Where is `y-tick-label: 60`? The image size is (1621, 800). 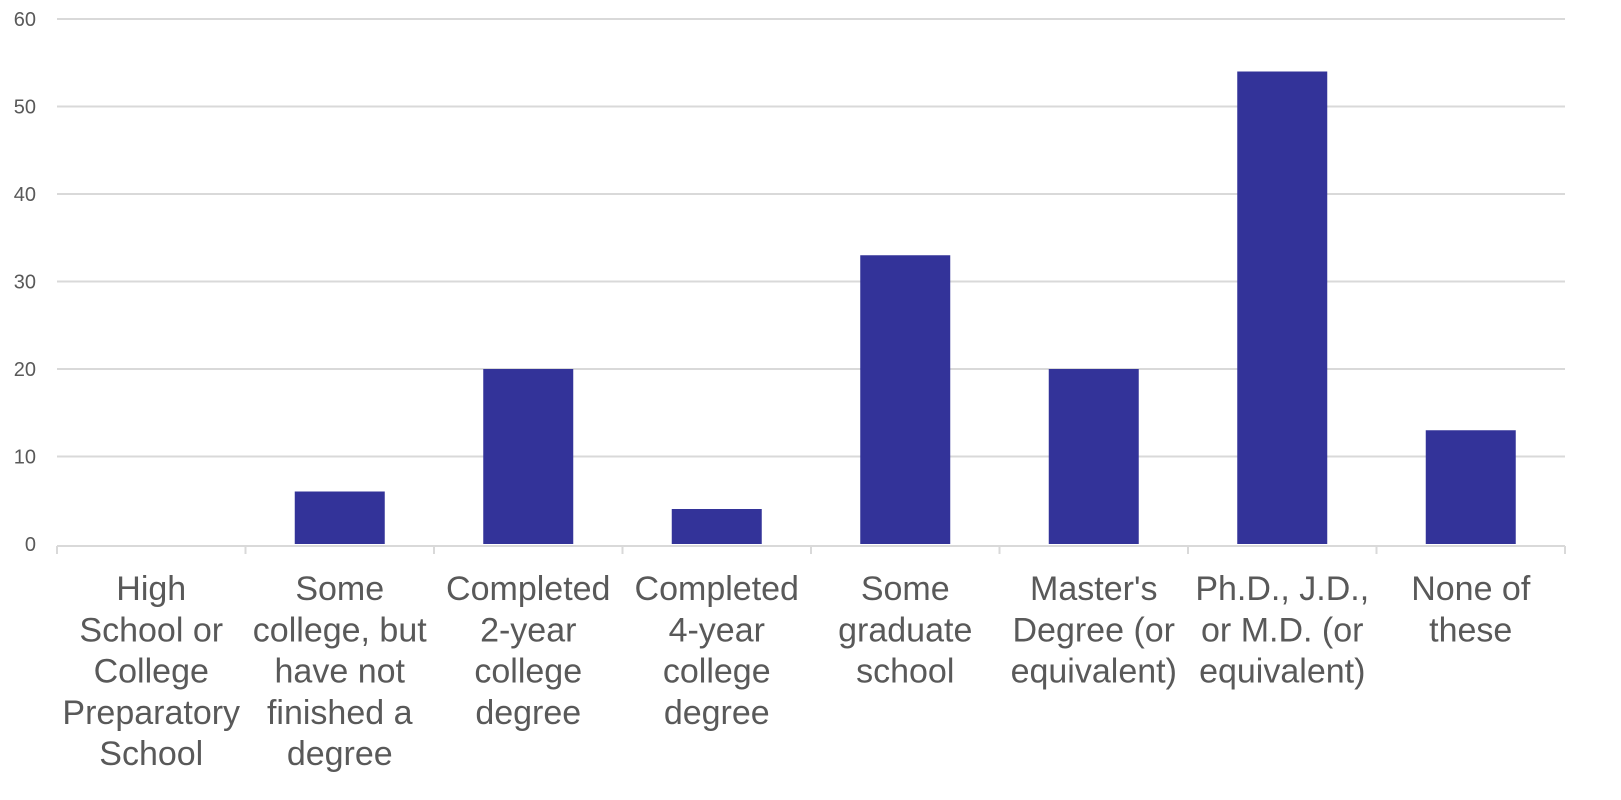 y-tick-label: 60 is located at coordinates (25, 20).